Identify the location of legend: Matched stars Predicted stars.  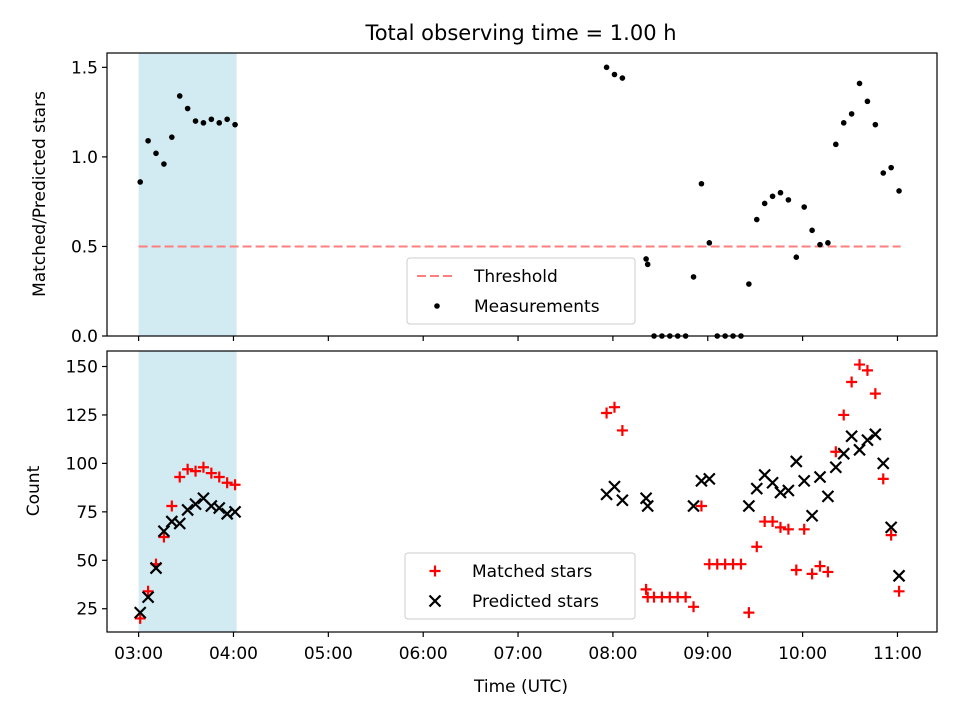
(520, 586).